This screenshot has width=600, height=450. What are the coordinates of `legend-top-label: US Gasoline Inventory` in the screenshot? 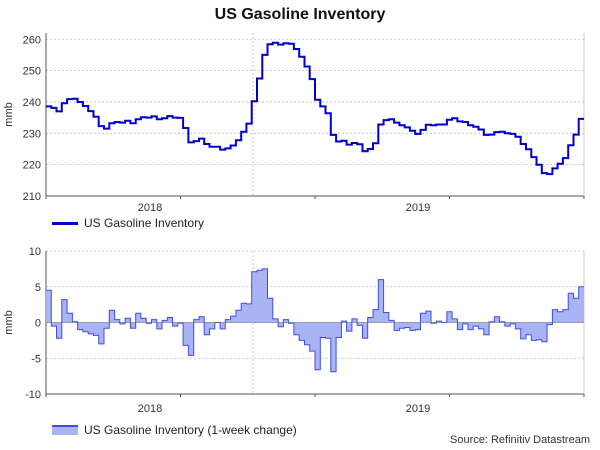 It's located at (144, 223).